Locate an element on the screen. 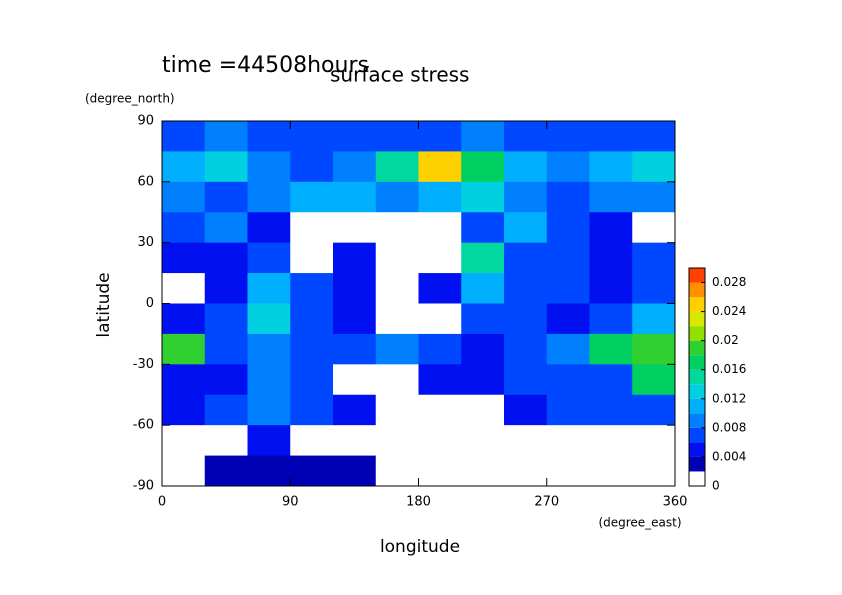  y-tick-label: 60 is located at coordinates (145, 181).